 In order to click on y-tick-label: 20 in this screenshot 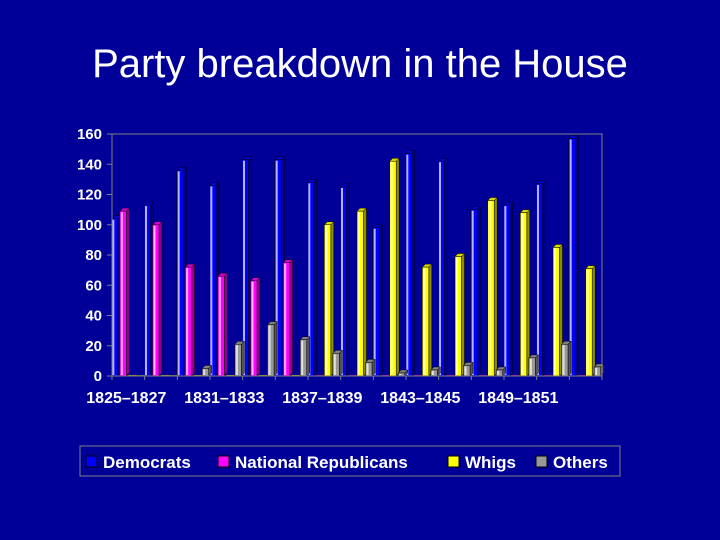, I will do `click(93, 346)`.